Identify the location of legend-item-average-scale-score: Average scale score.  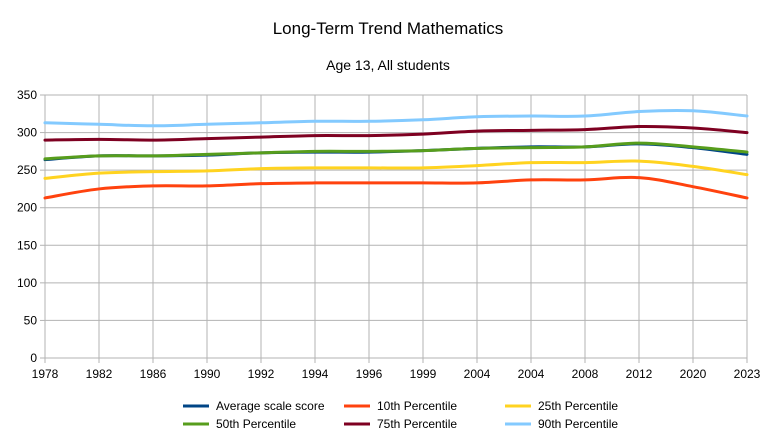
(254, 406).